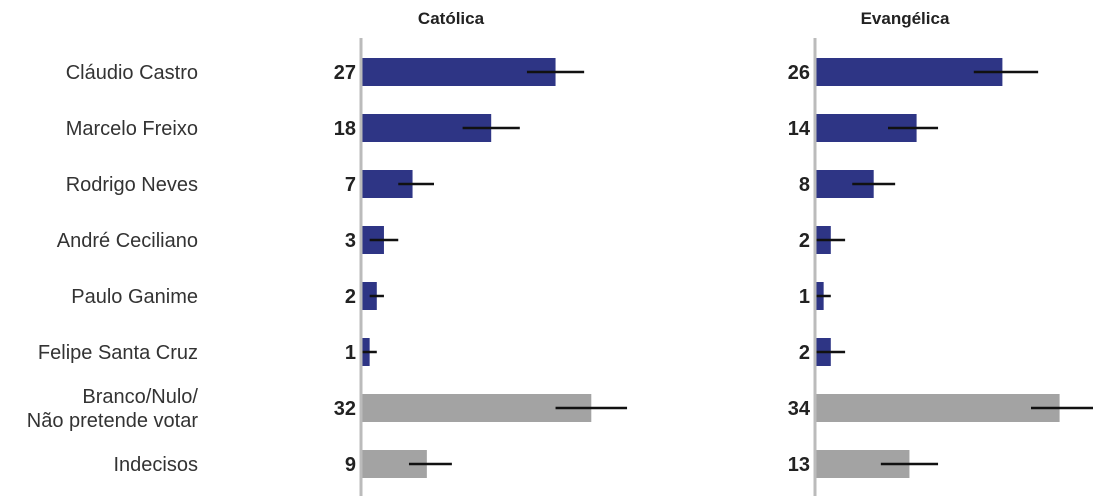  Describe the element at coordinates (799, 465) in the screenshot. I see `value-label: 13` at that location.